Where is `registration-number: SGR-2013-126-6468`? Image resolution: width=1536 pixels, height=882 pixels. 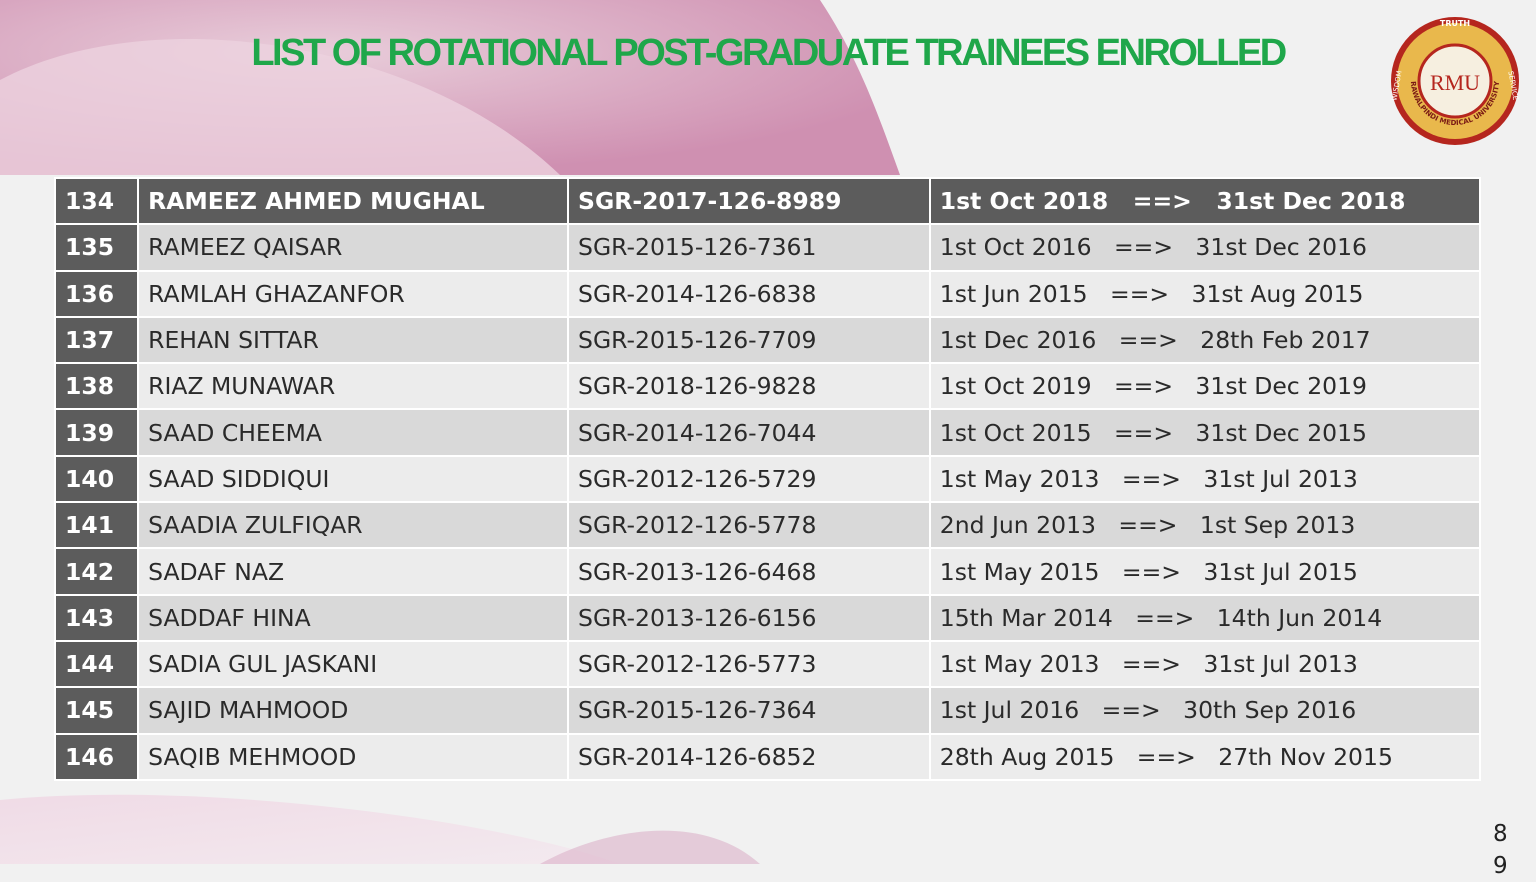
registration-number: SGR-2013-126-6468 is located at coordinates (749, 571).